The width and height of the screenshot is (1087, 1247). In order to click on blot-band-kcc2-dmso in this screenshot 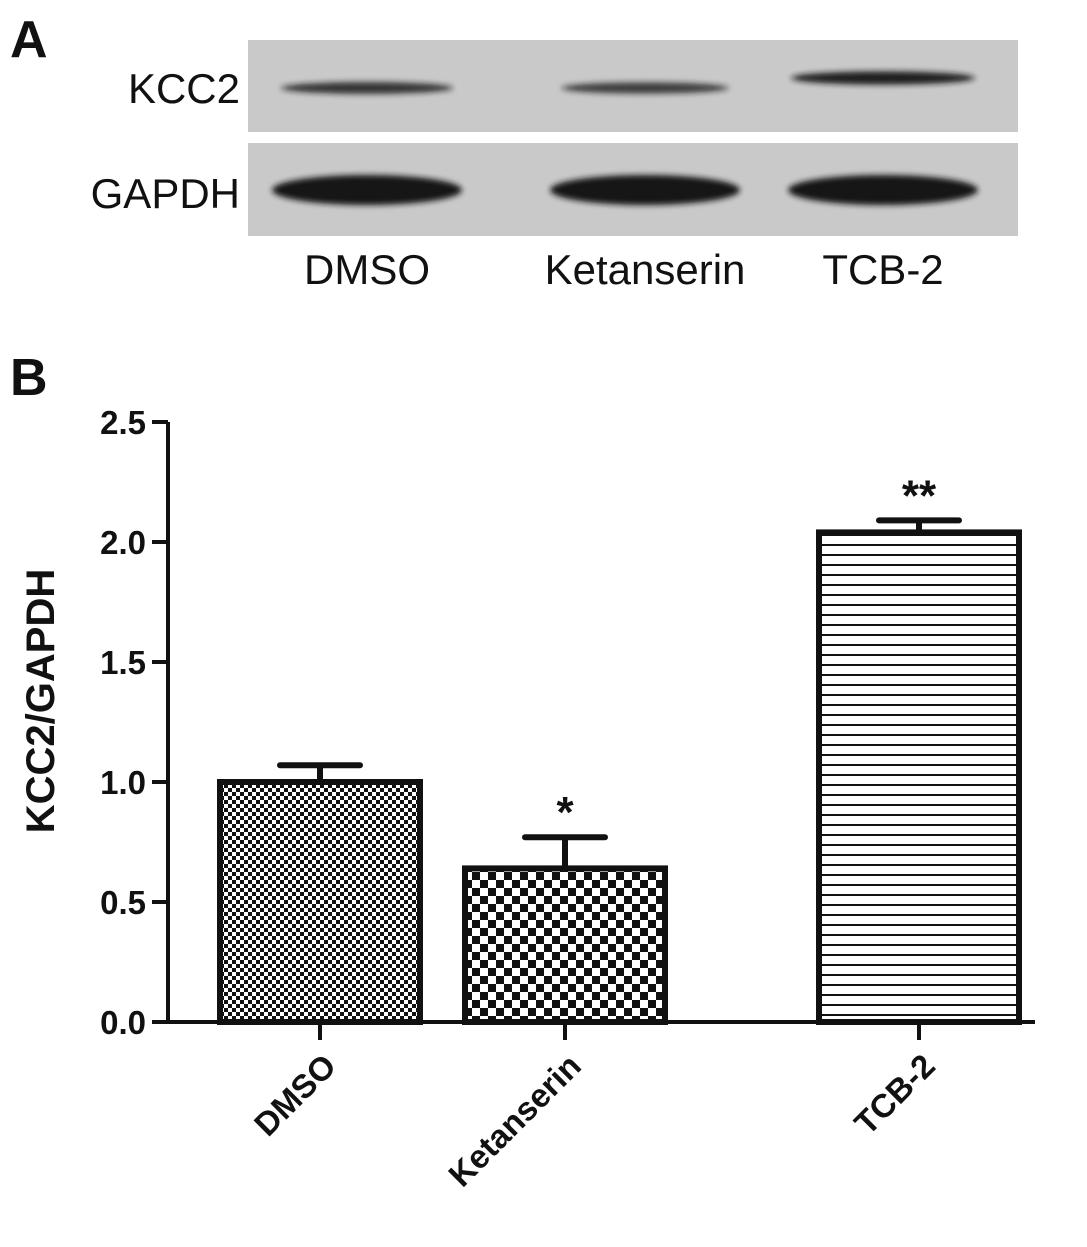, I will do `click(367, 88)`.